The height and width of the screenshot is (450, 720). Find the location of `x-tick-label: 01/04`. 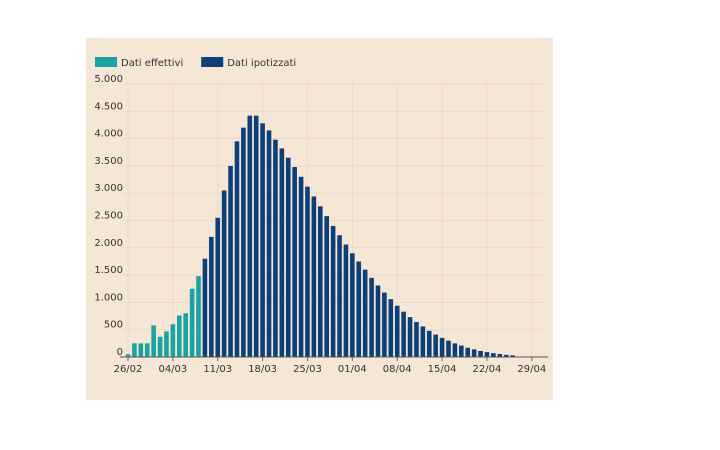

x-tick-label: 01/04 is located at coordinates (352, 369).